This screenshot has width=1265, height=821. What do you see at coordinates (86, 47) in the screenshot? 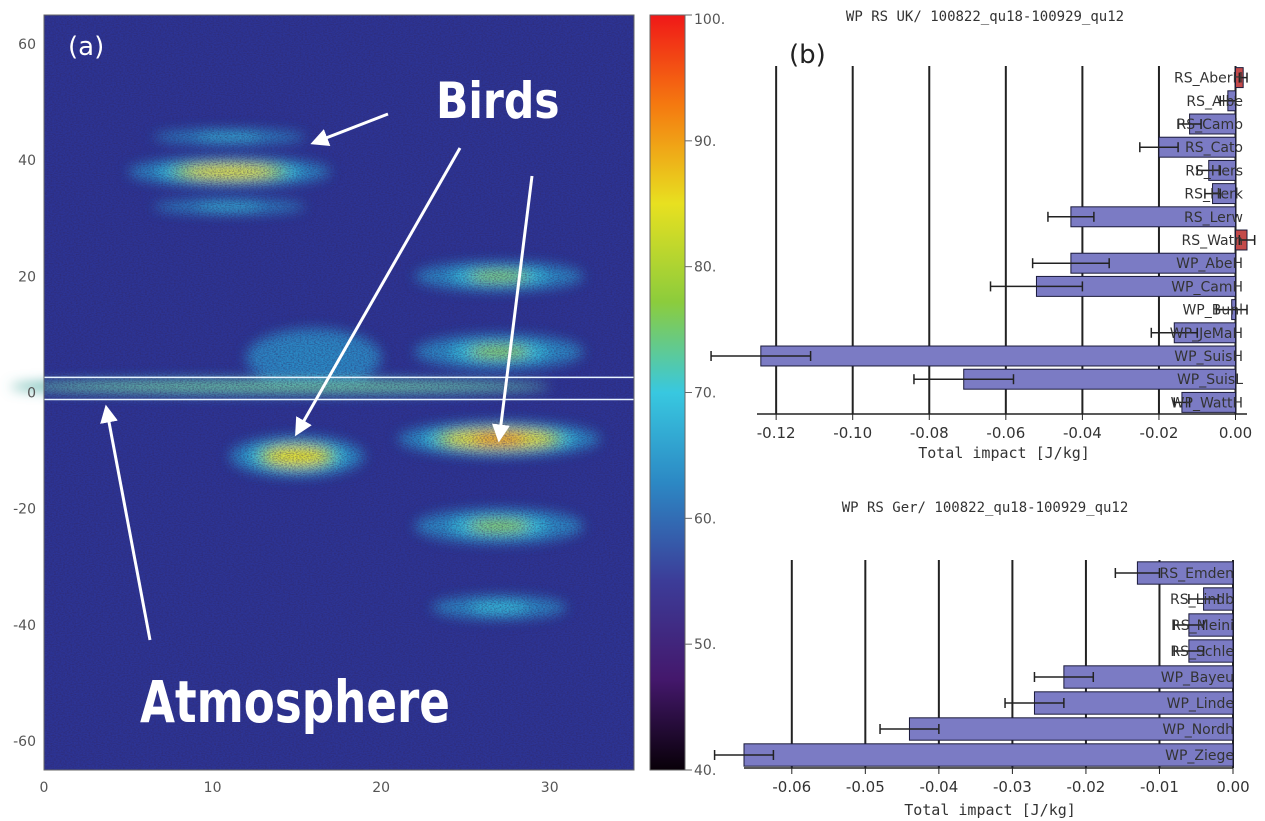
I see `panel-label-a: (a)` at bounding box center [86, 47].